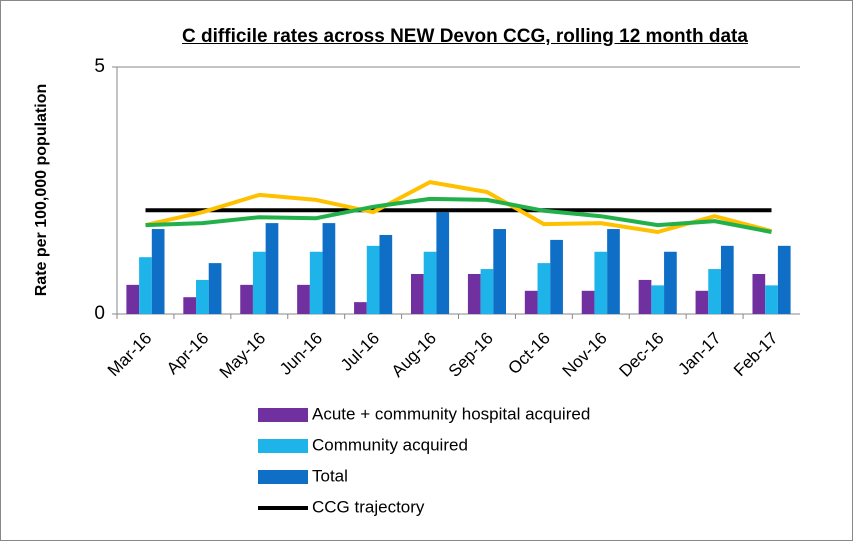 The image size is (853, 541). What do you see at coordinates (130, 355) in the screenshot?
I see `x-tick-label: Mar-16` at bounding box center [130, 355].